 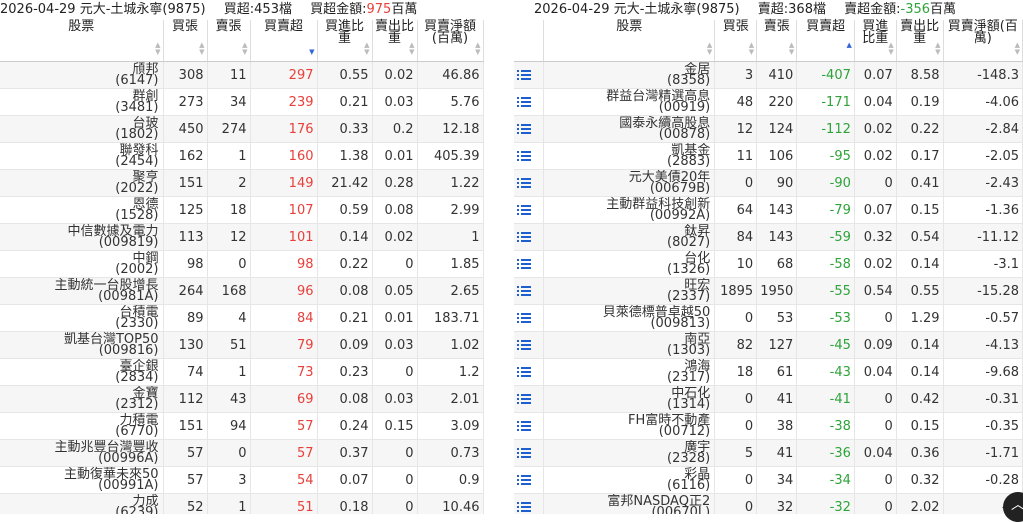 What do you see at coordinates (145, 96) in the screenshot?
I see `stock-name: 群創` at bounding box center [145, 96].